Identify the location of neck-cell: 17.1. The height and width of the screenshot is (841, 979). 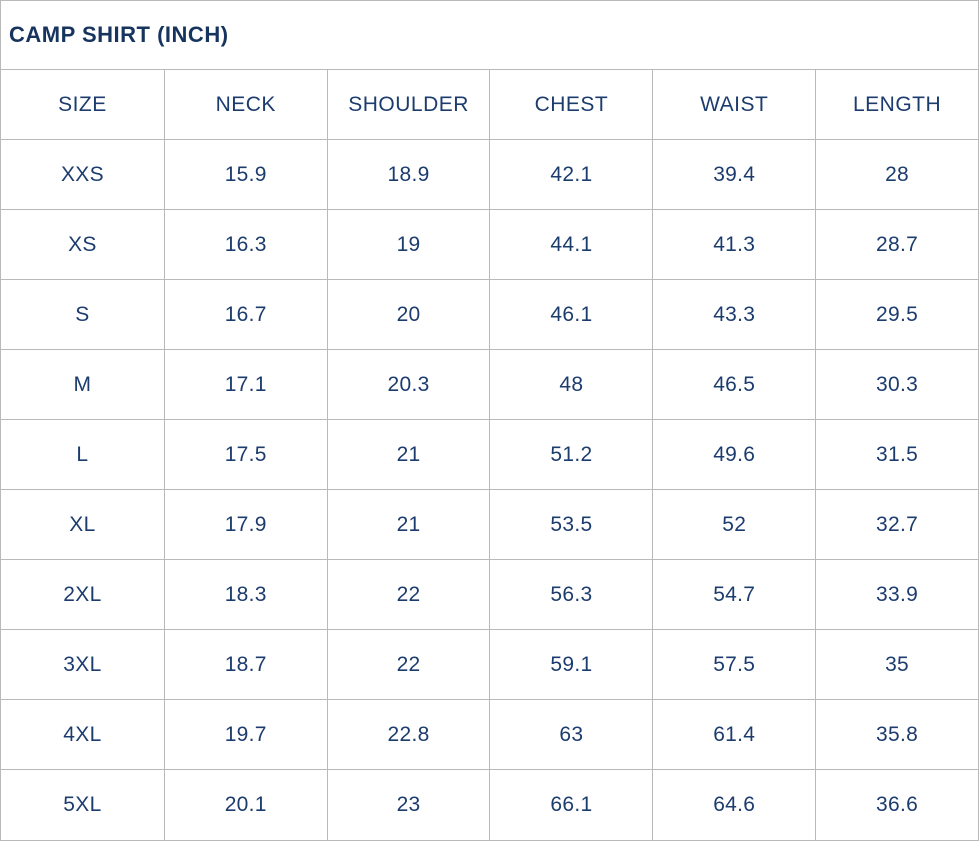
(245, 384).